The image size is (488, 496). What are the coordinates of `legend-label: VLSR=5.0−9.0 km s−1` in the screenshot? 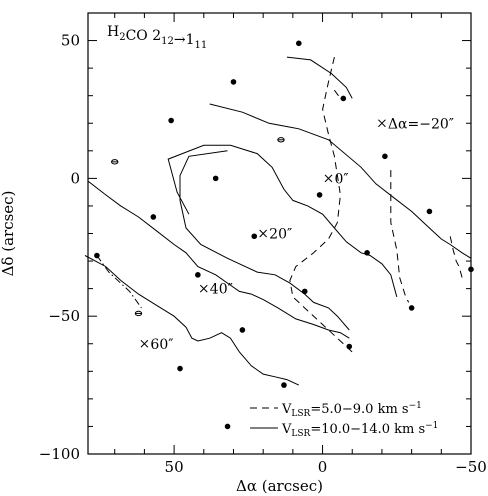 It's located at (351, 410).